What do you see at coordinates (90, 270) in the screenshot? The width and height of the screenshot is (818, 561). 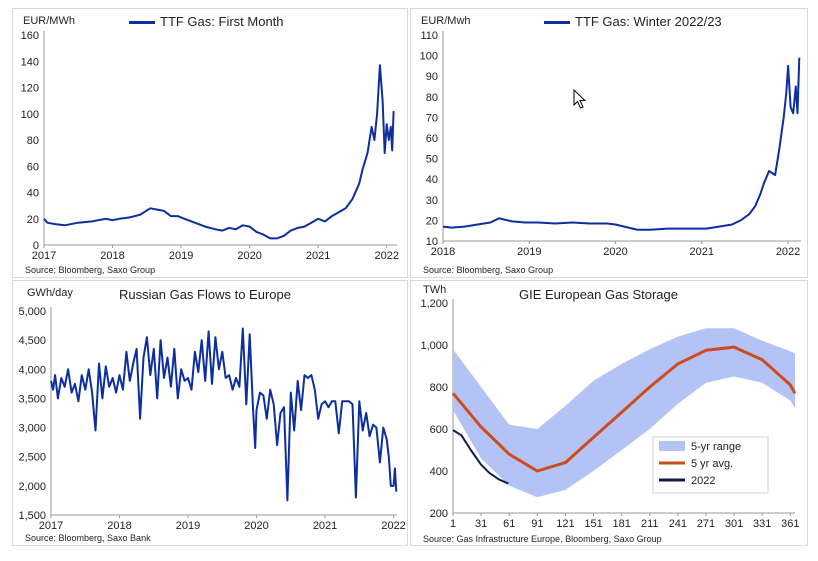 I see `ttf-first-month-source: Source: Bloomberg, Saxo Group` at bounding box center [90, 270].